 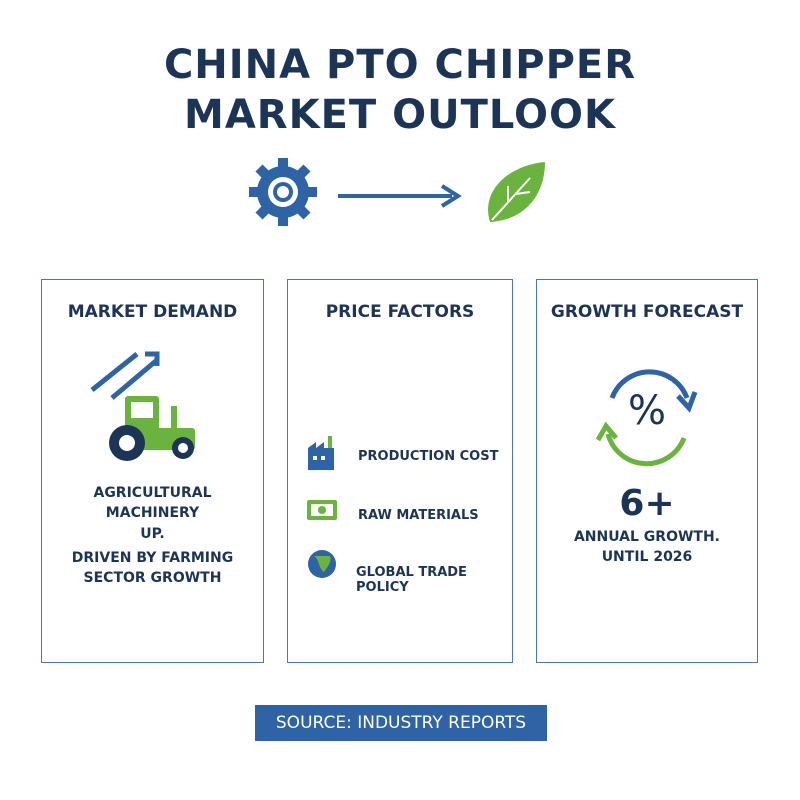 What do you see at coordinates (142, 406) in the screenshot?
I see `tractor-icon` at bounding box center [142, 406].